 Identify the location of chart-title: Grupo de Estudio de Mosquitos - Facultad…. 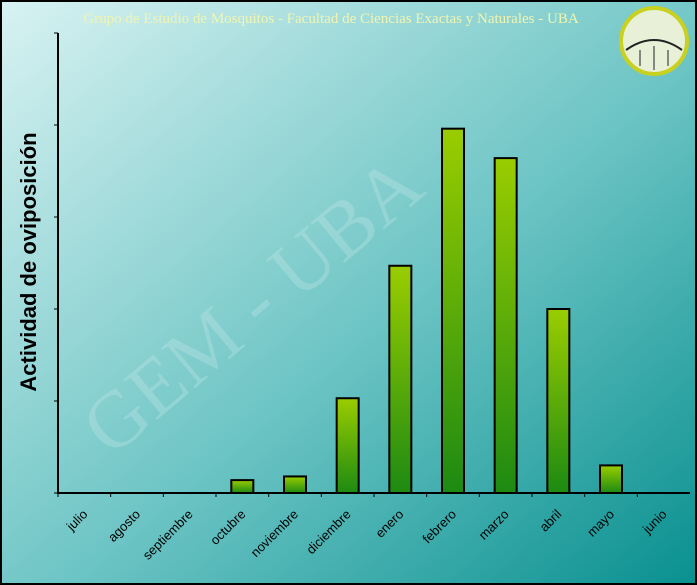
(330, 19).